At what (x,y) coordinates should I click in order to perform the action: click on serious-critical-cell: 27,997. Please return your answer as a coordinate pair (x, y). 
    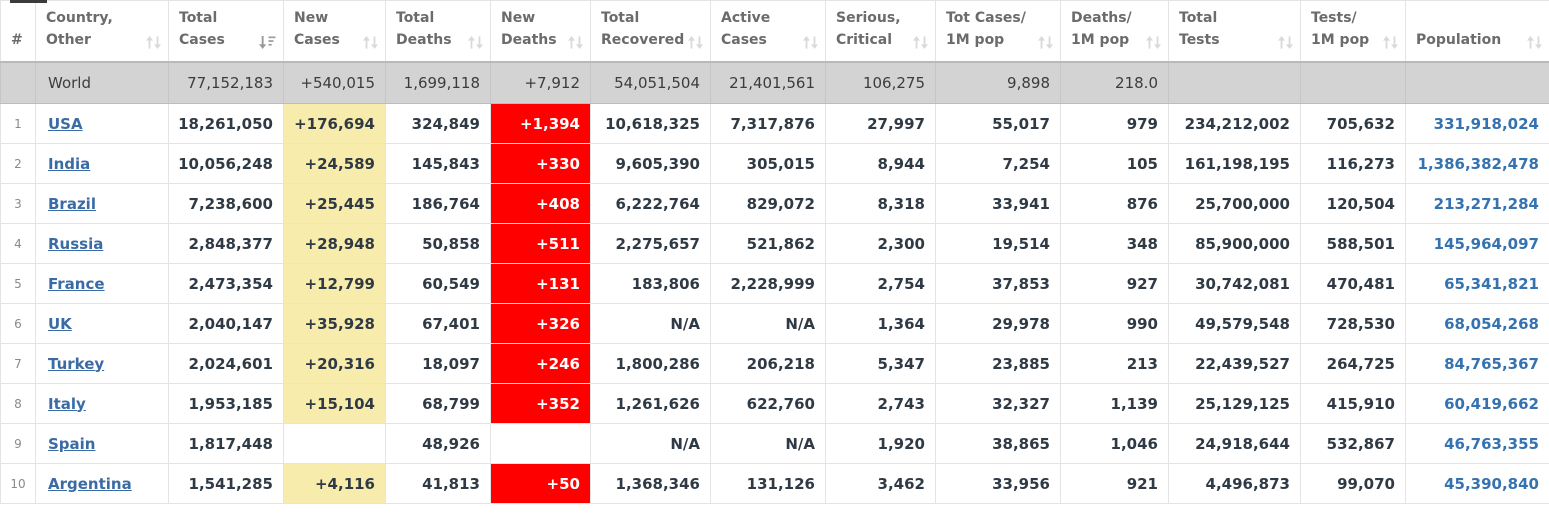
    Looking at the image, I should click on (880, 123).